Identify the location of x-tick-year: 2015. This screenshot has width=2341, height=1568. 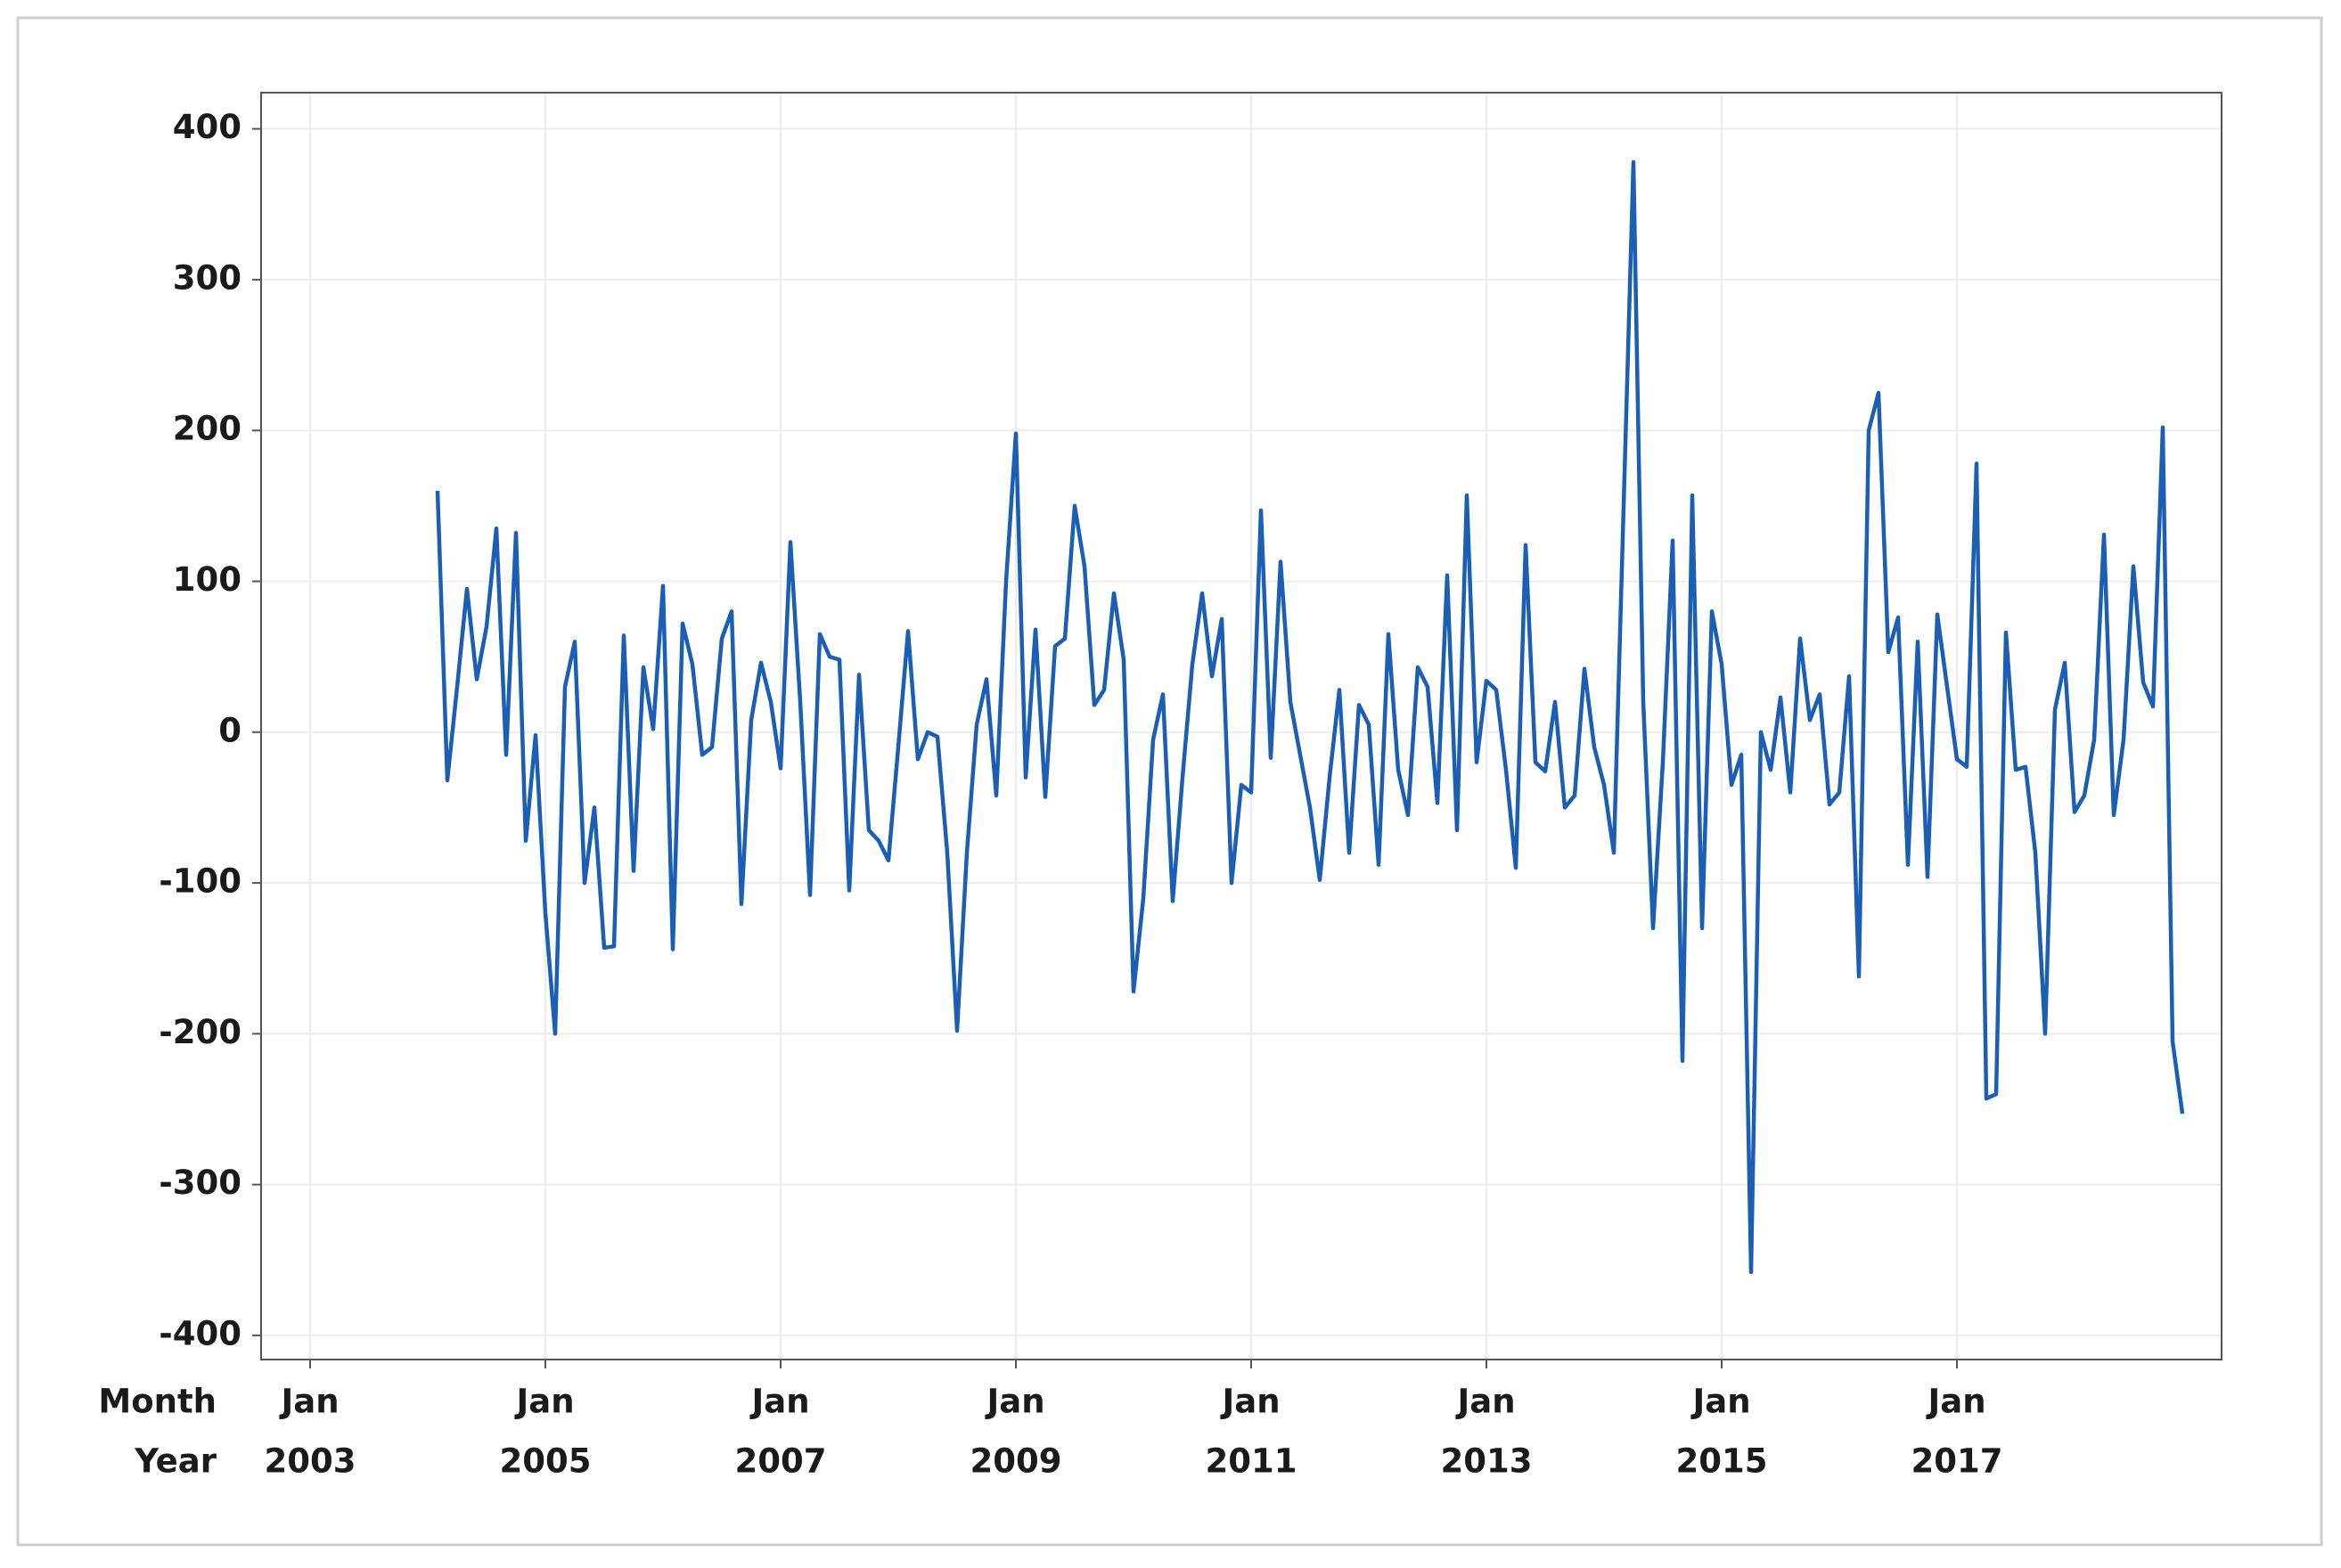
(1722, 1461).